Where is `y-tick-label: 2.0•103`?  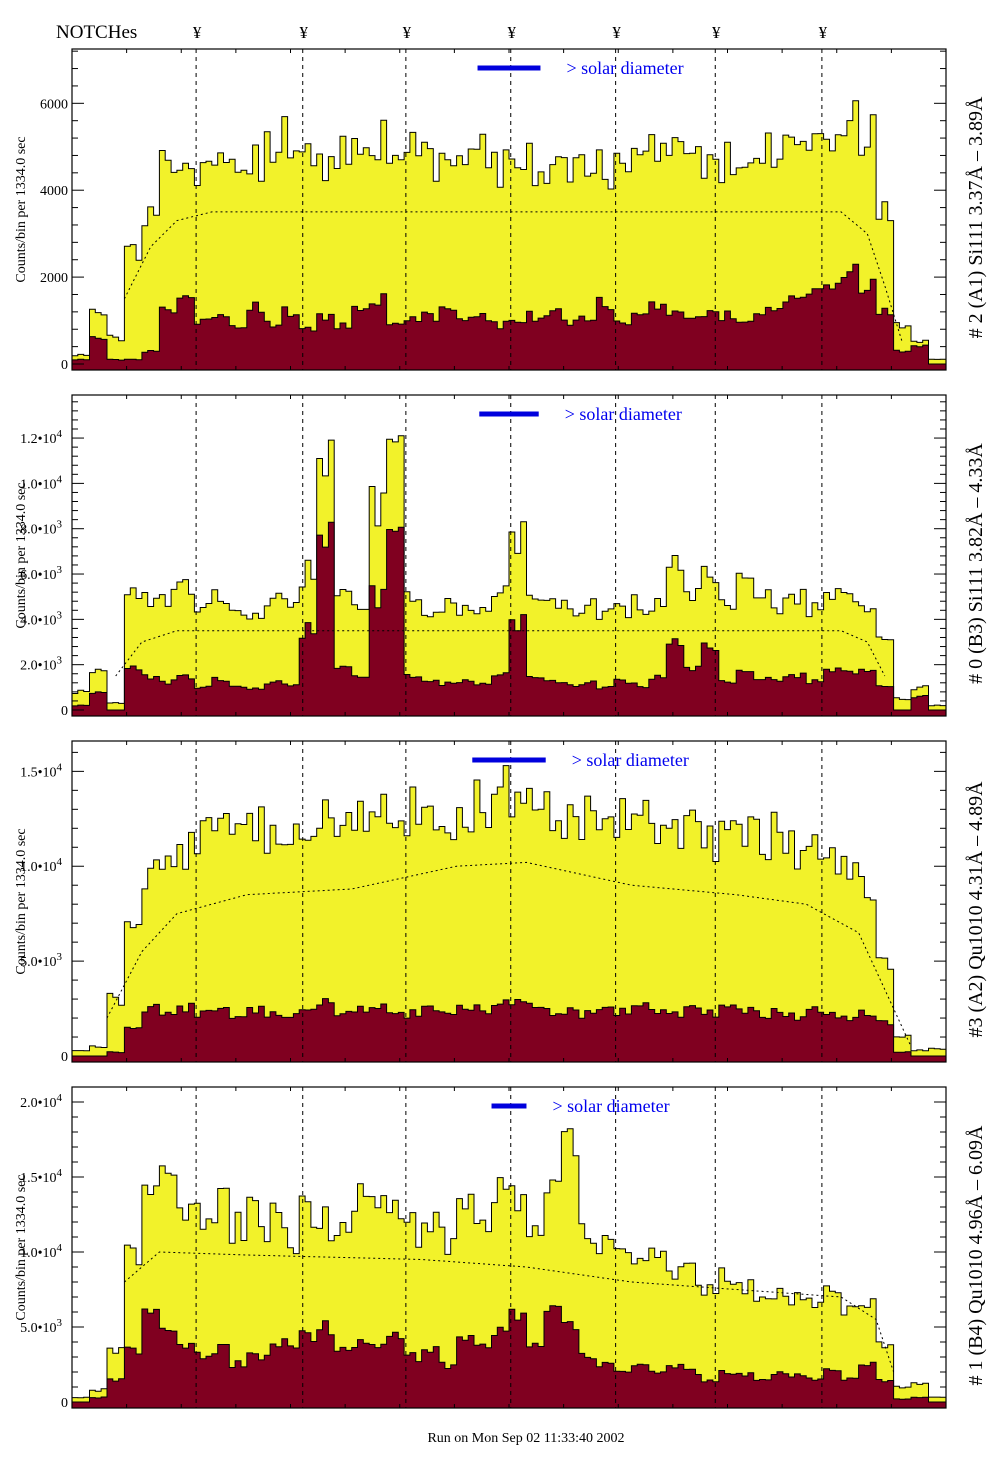 y-tick-label: 2.0•103 is located at coordinates (41, 664).